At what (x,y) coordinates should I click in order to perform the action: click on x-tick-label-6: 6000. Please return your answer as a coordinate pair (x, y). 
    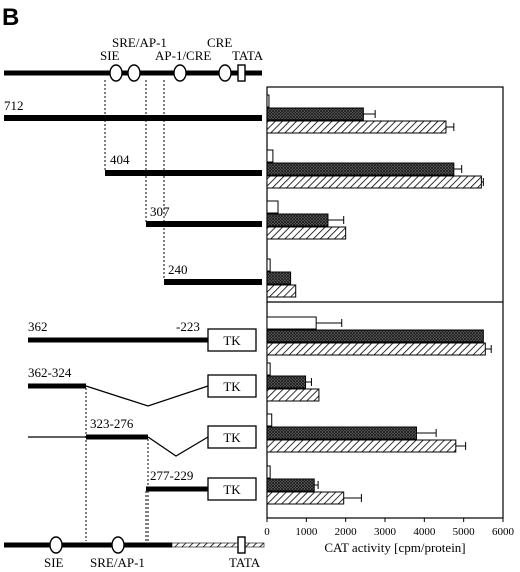
    Looking at the image, I should click on (503, 532).